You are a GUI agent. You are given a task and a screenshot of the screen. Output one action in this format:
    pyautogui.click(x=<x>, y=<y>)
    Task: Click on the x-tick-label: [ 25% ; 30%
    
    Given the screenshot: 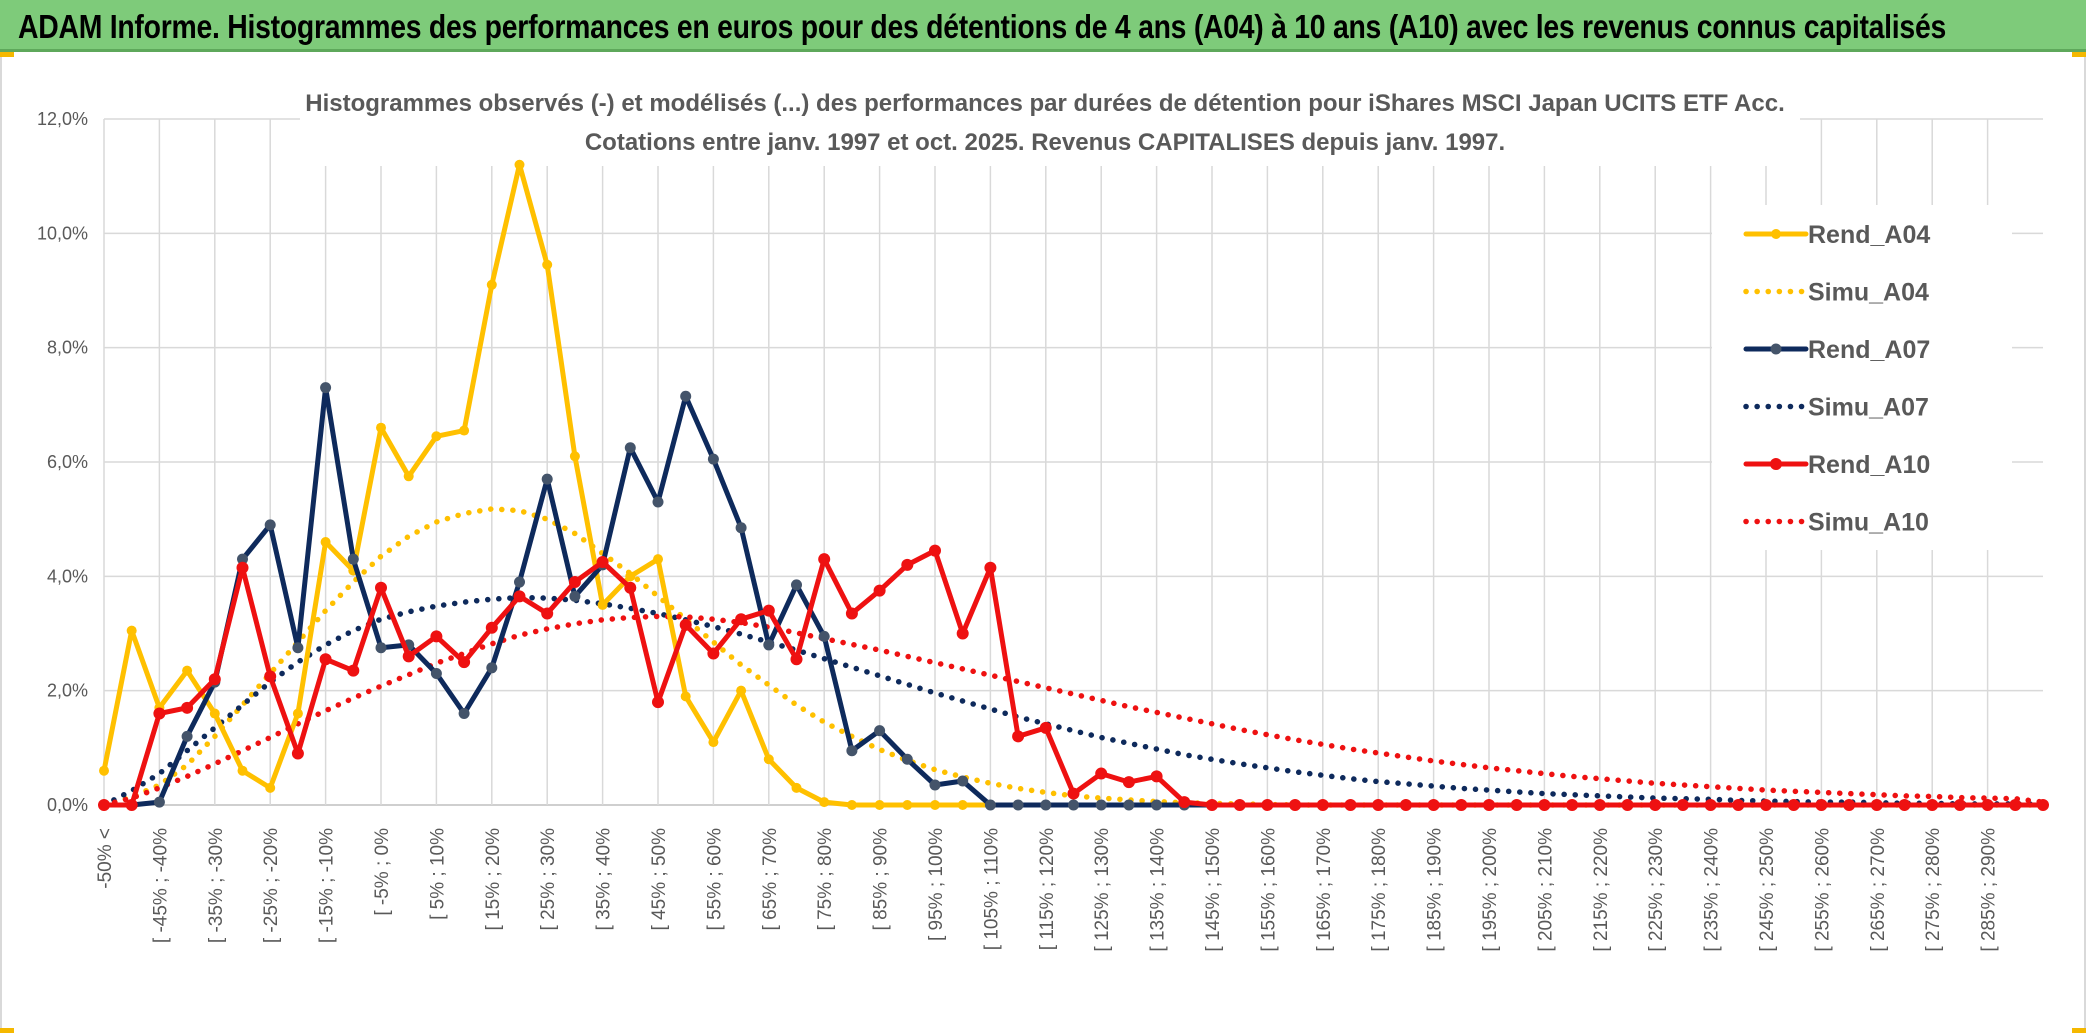 What is the action you would take?
    pyautogui.click(x=548, y=879)
    